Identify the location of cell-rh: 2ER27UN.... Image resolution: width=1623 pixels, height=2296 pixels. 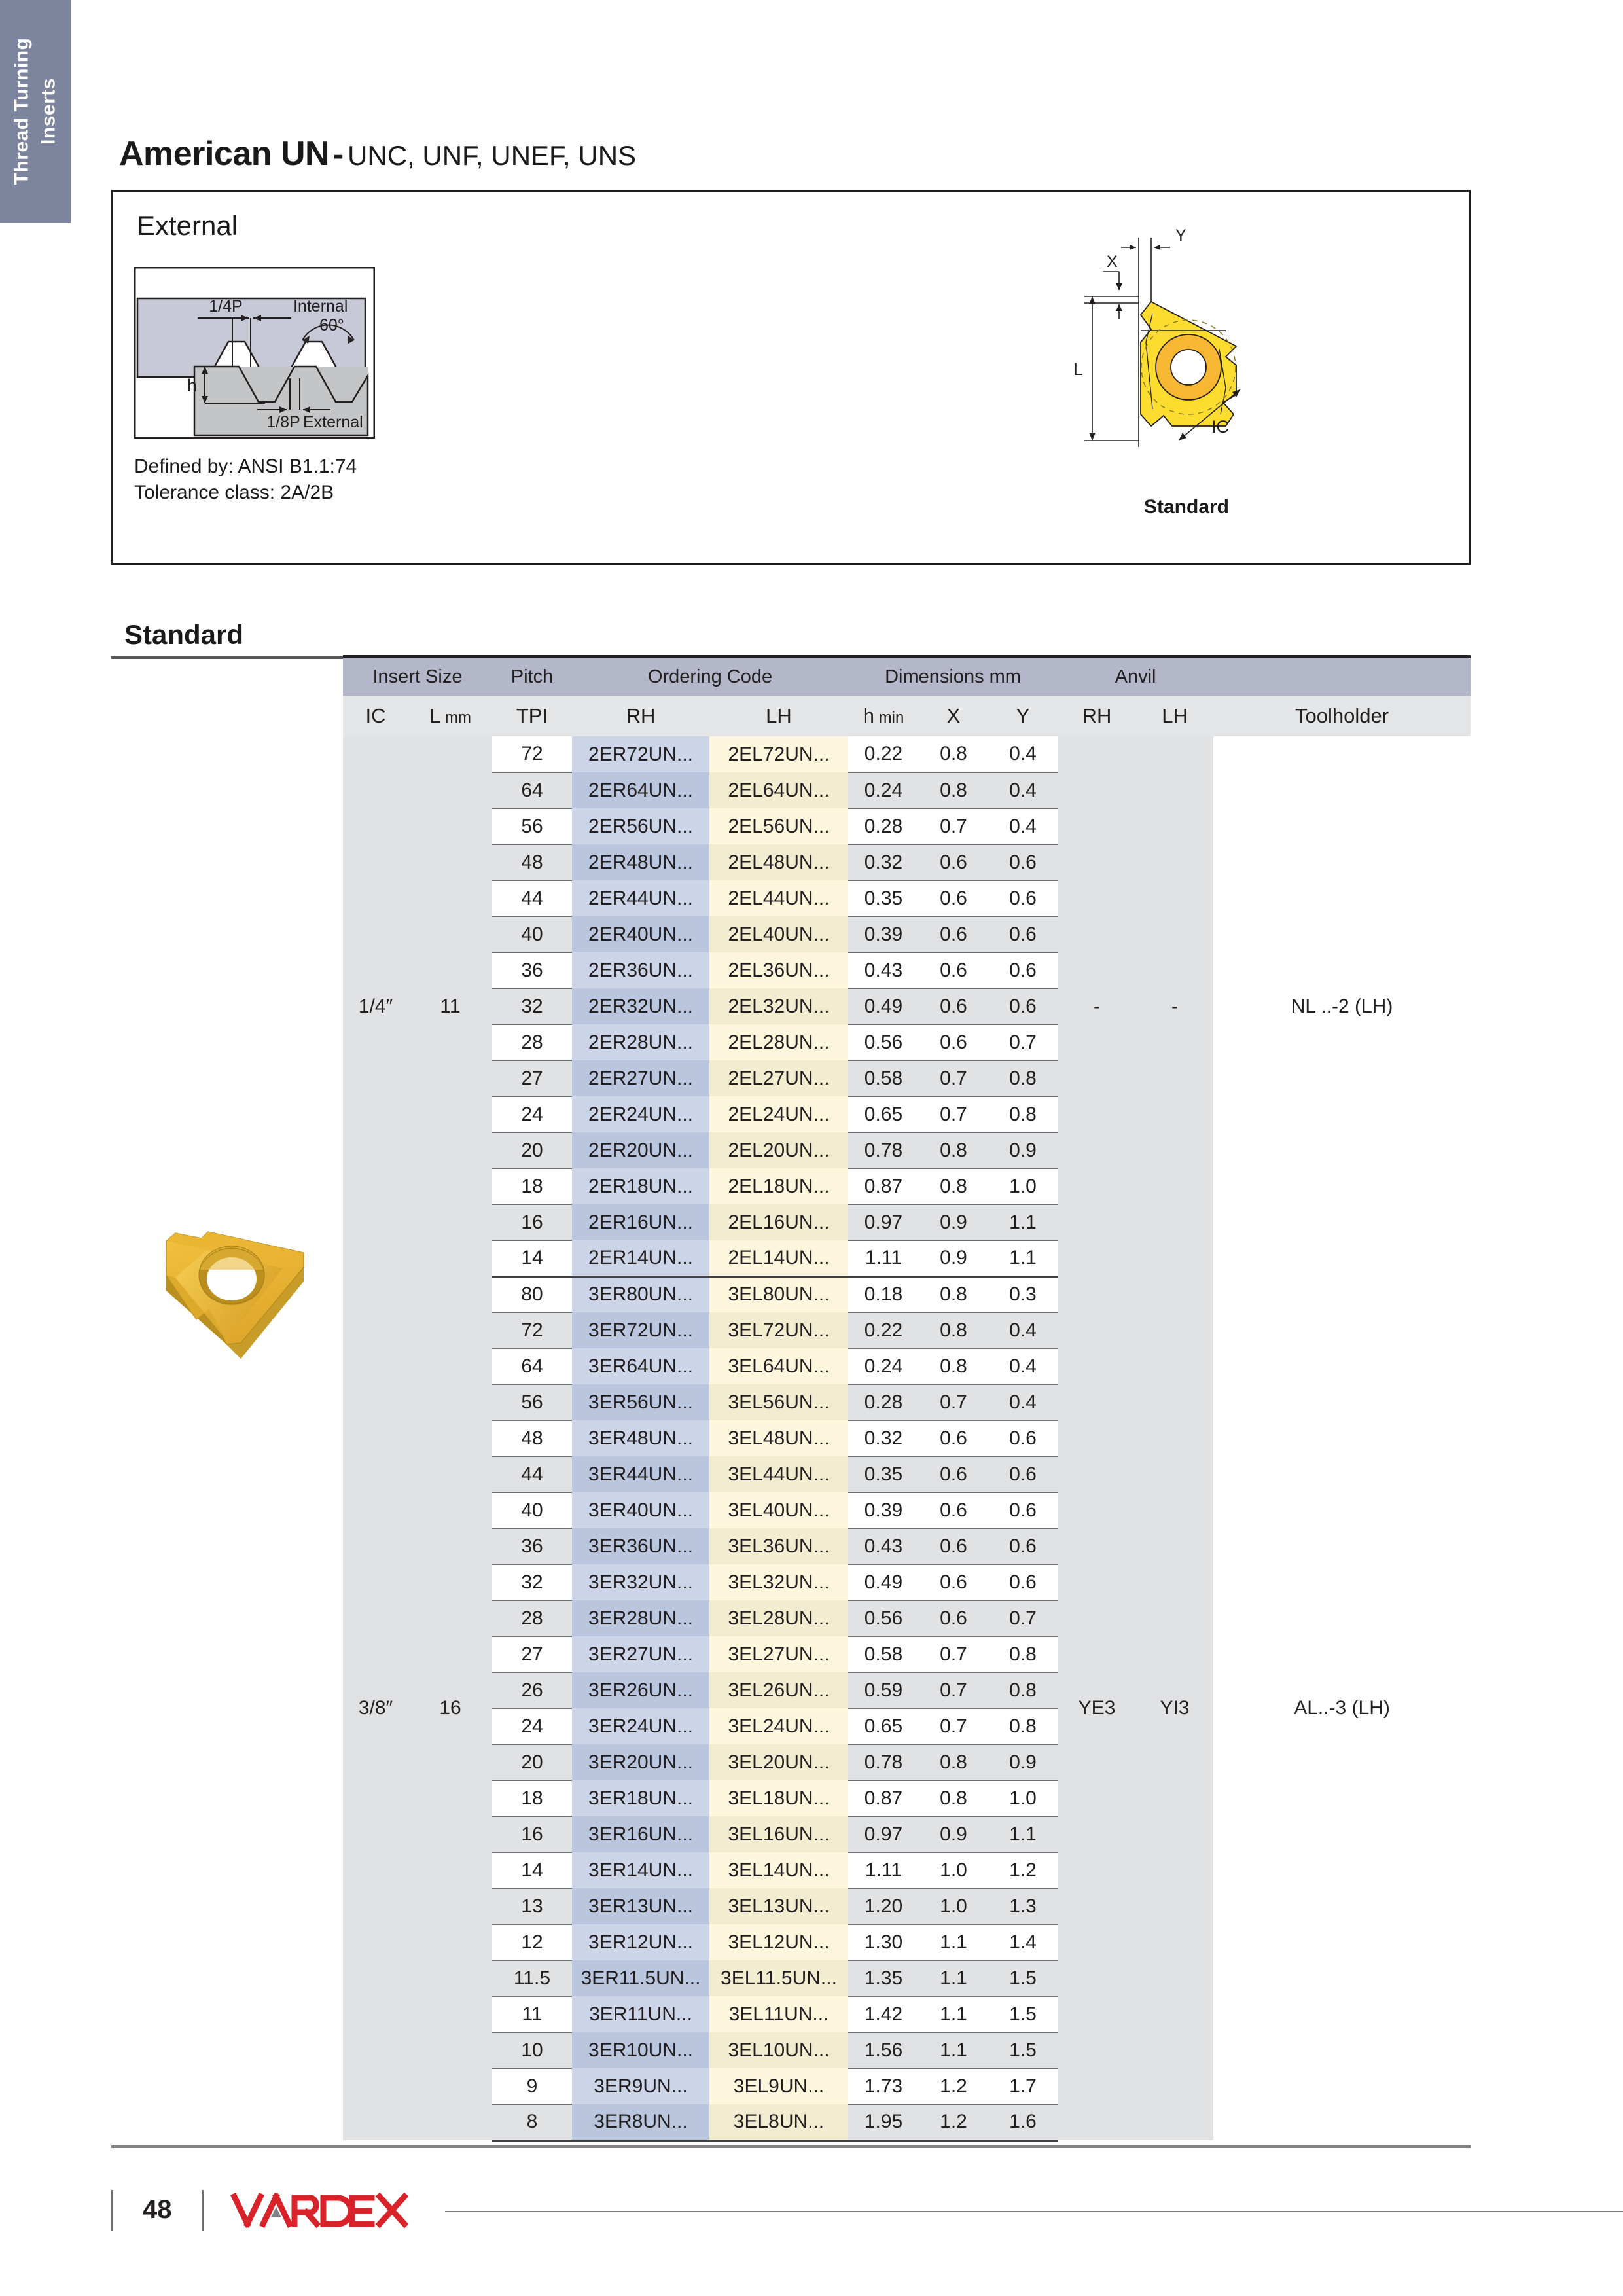
(640, 1078).